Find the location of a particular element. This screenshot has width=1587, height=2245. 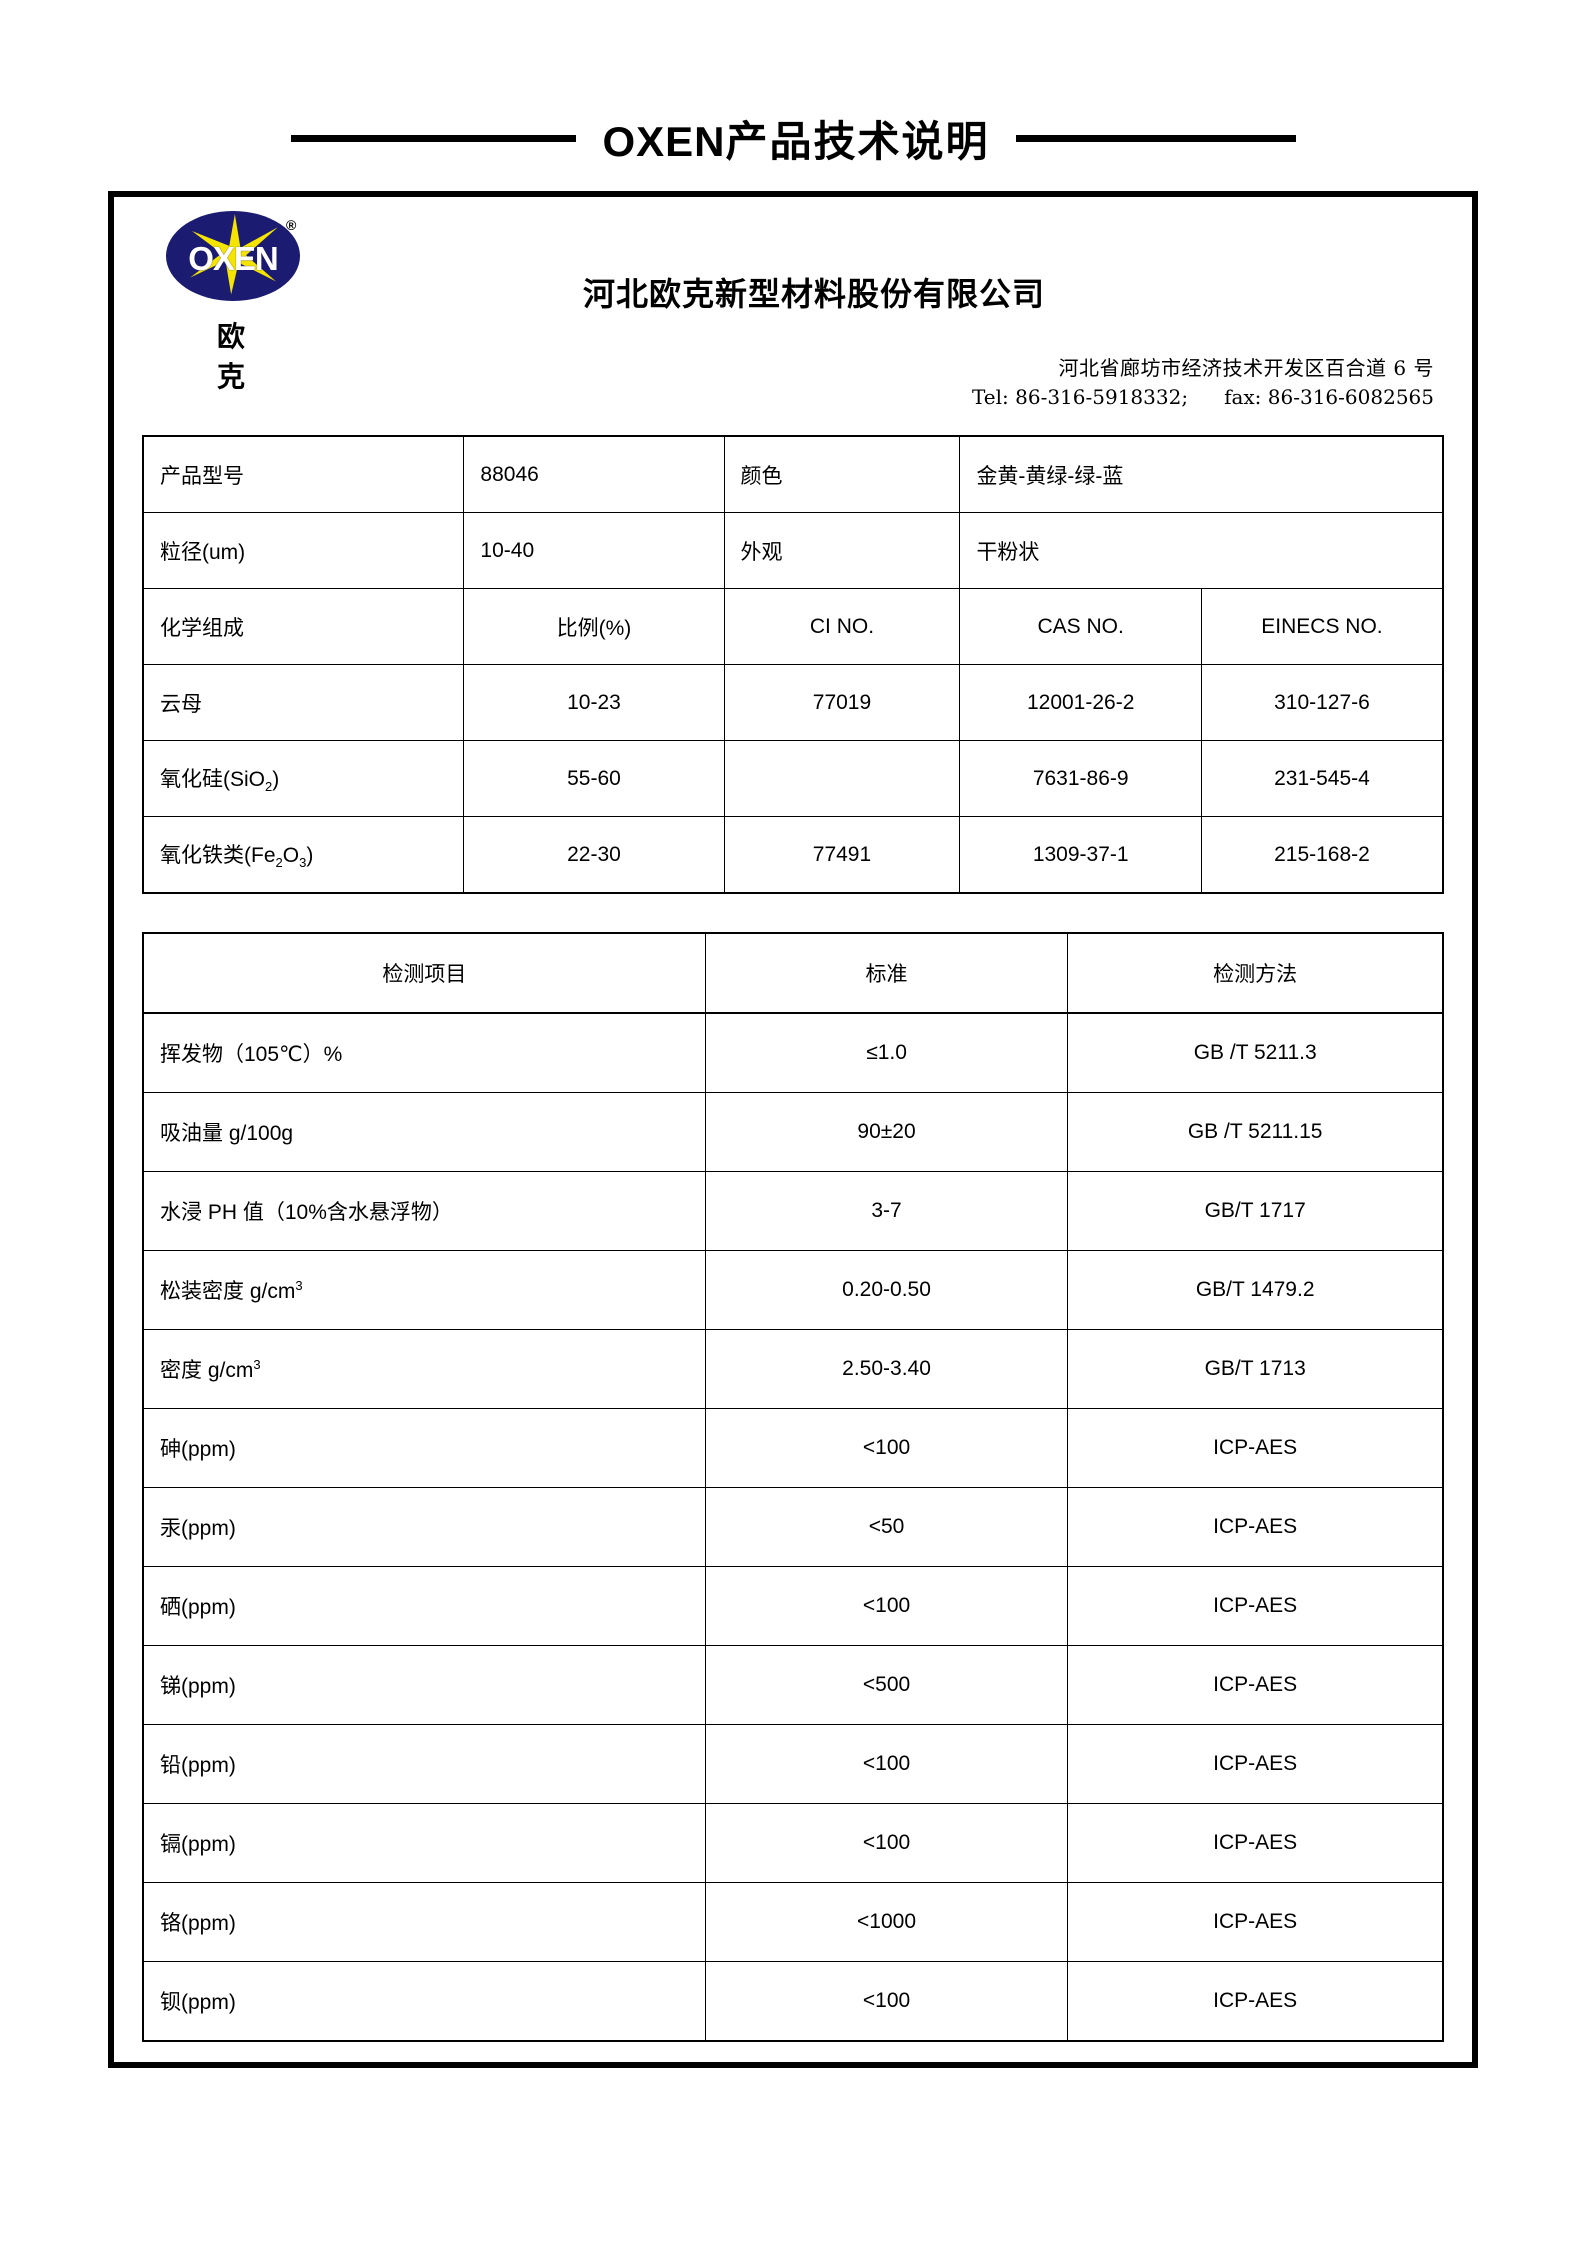

page-title-cn: 产品技术说明 is located at coordinates (857, 141).